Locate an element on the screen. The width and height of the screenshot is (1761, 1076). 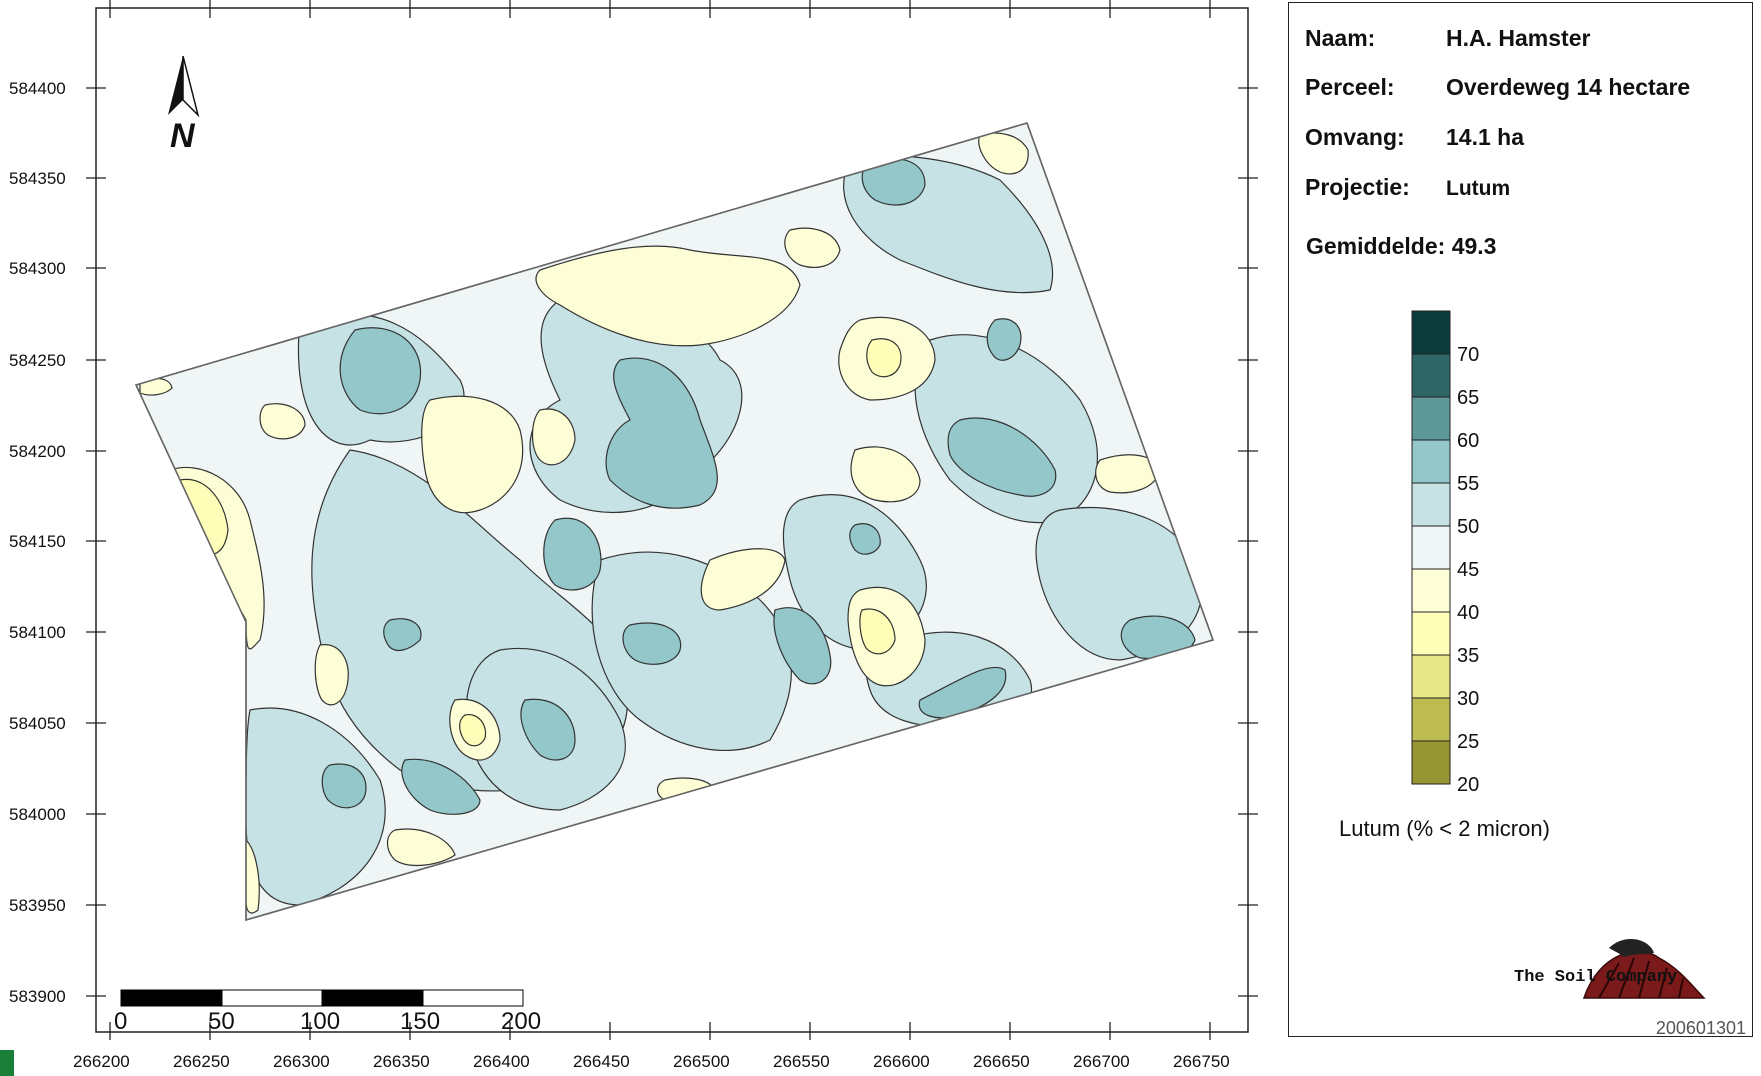
company-logo-icon is located at coordinates (1644, 968).